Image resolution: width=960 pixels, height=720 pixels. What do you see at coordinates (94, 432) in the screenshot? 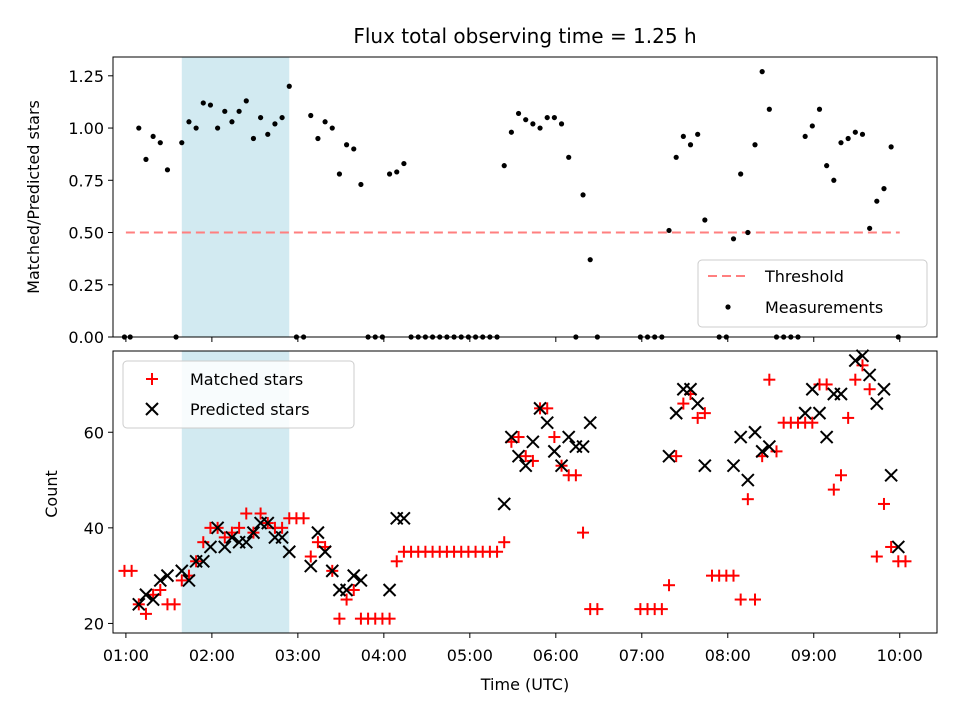
I see `bottom-y-tick-label: 60` at bounding box center [94, 432].